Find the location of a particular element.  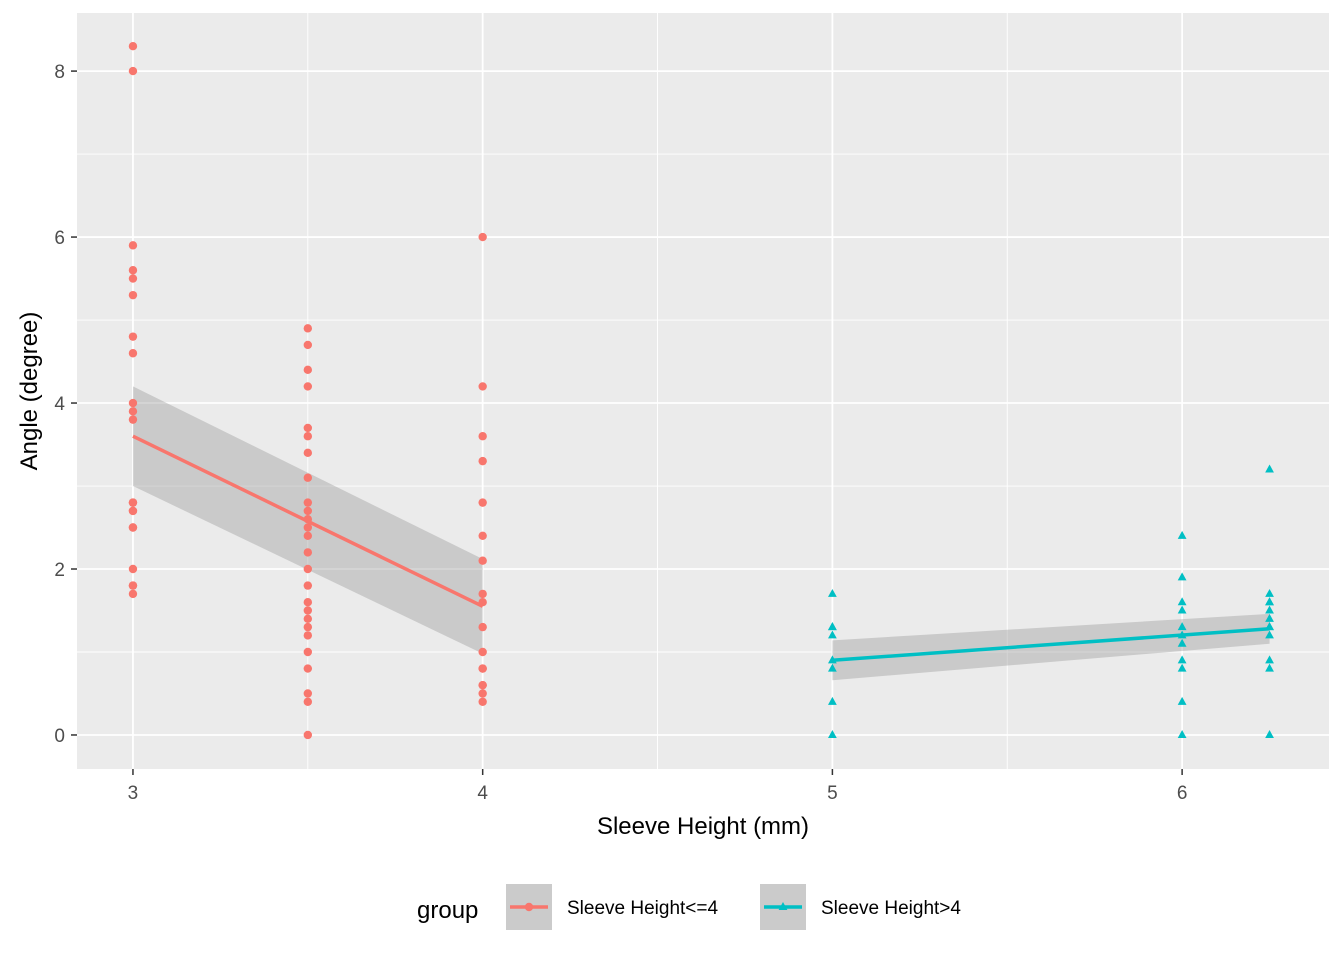

fit-line is located at coordinates (1051, 645).